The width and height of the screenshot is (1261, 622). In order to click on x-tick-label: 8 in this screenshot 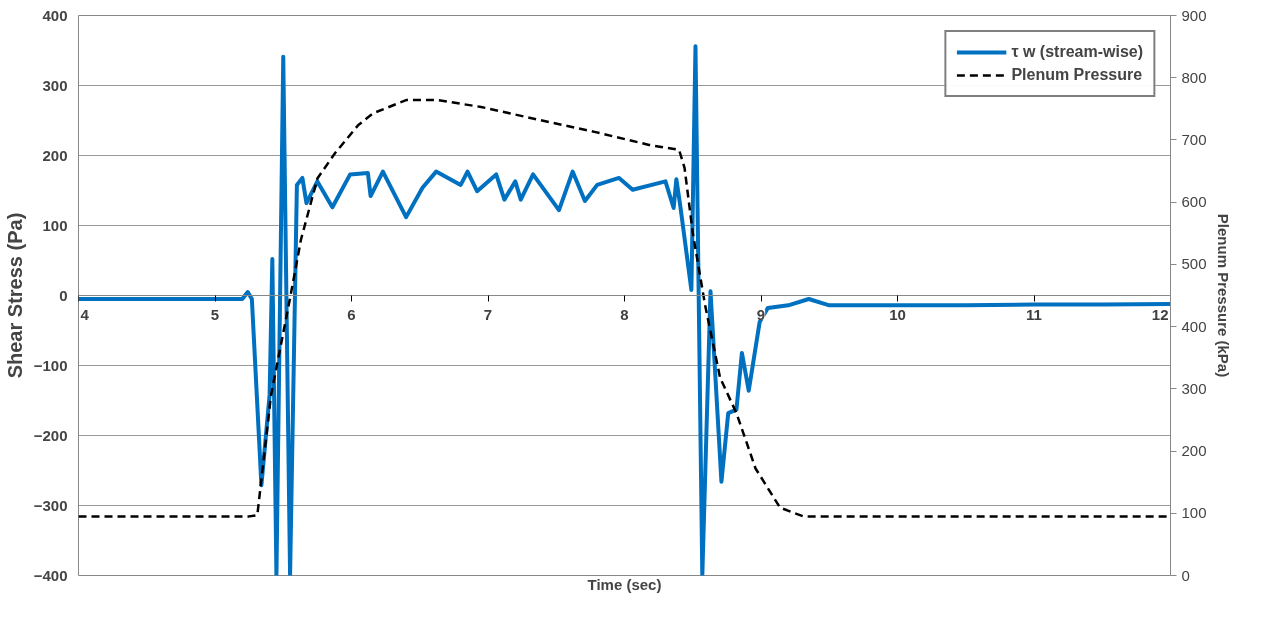, I will do `click(624, 314)`.